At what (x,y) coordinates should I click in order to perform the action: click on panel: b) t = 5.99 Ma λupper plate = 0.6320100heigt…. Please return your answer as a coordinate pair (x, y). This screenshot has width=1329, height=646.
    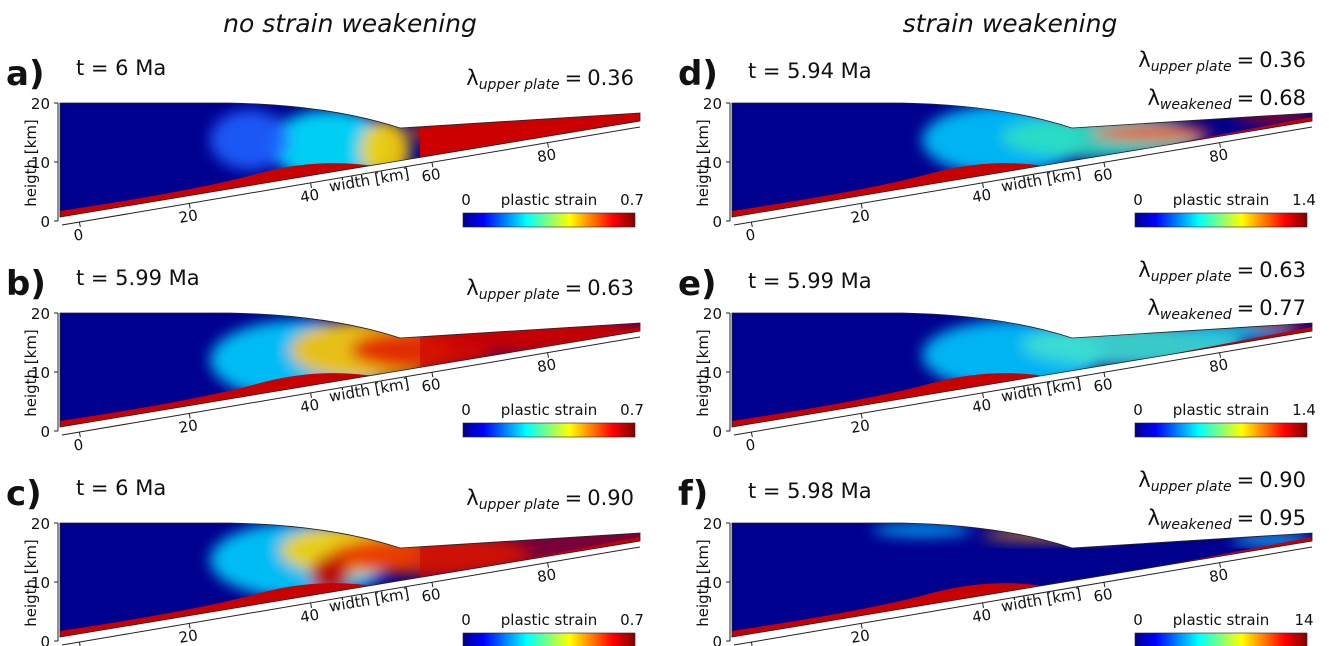
    Looking at the image, I should click on (325, 359).